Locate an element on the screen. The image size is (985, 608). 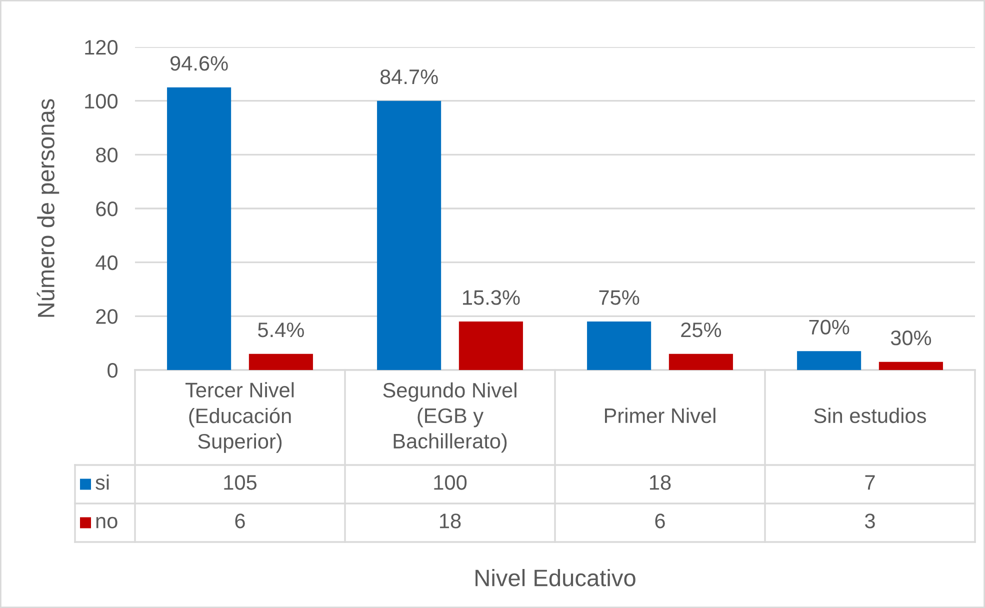
legend-label: si is located at coordinates (102, 482).